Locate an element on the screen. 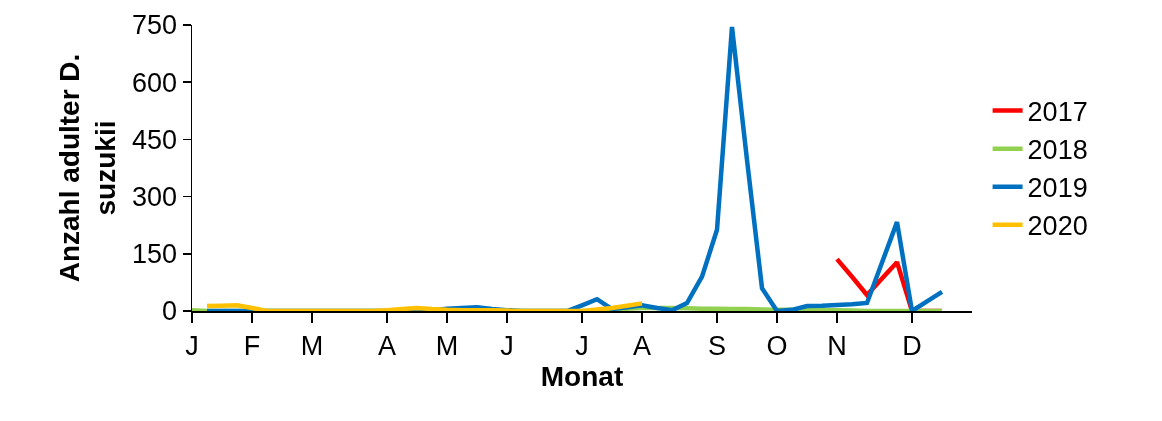 The image size is (1162, 421). x-tick-label: S is located at coordinates (717, 345).